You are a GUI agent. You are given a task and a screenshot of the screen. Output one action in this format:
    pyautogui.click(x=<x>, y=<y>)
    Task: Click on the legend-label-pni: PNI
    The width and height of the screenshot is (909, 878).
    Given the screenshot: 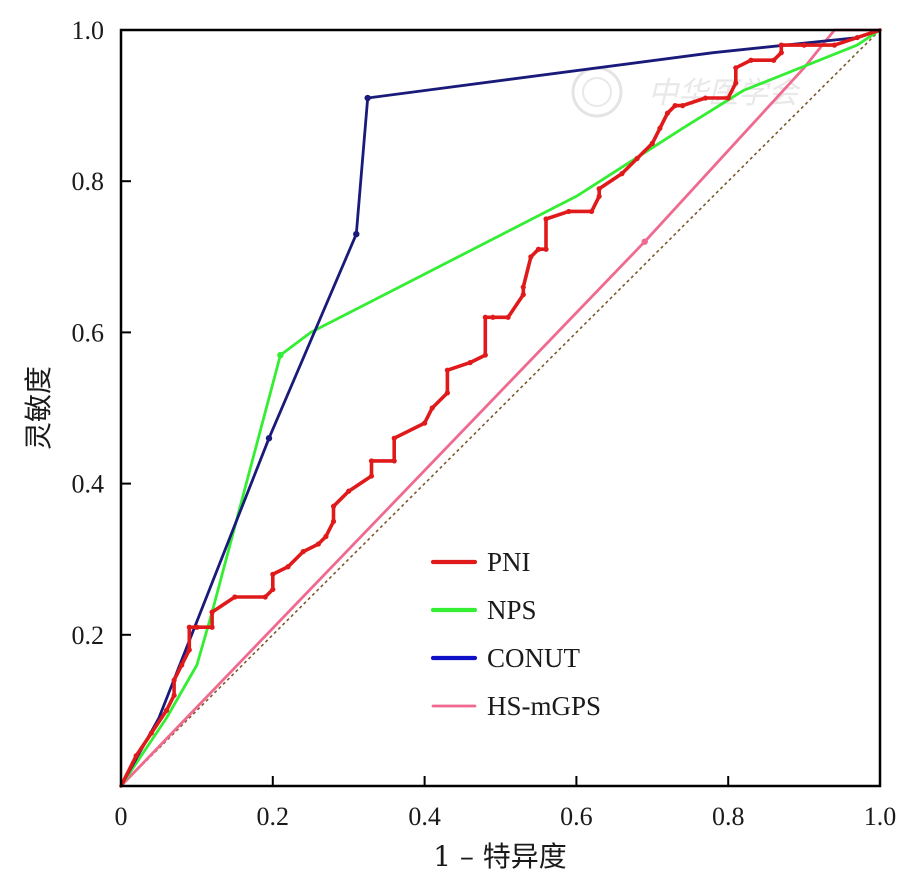 What is the action you would take?
    pyautogui.click(x=509, y=562)
    